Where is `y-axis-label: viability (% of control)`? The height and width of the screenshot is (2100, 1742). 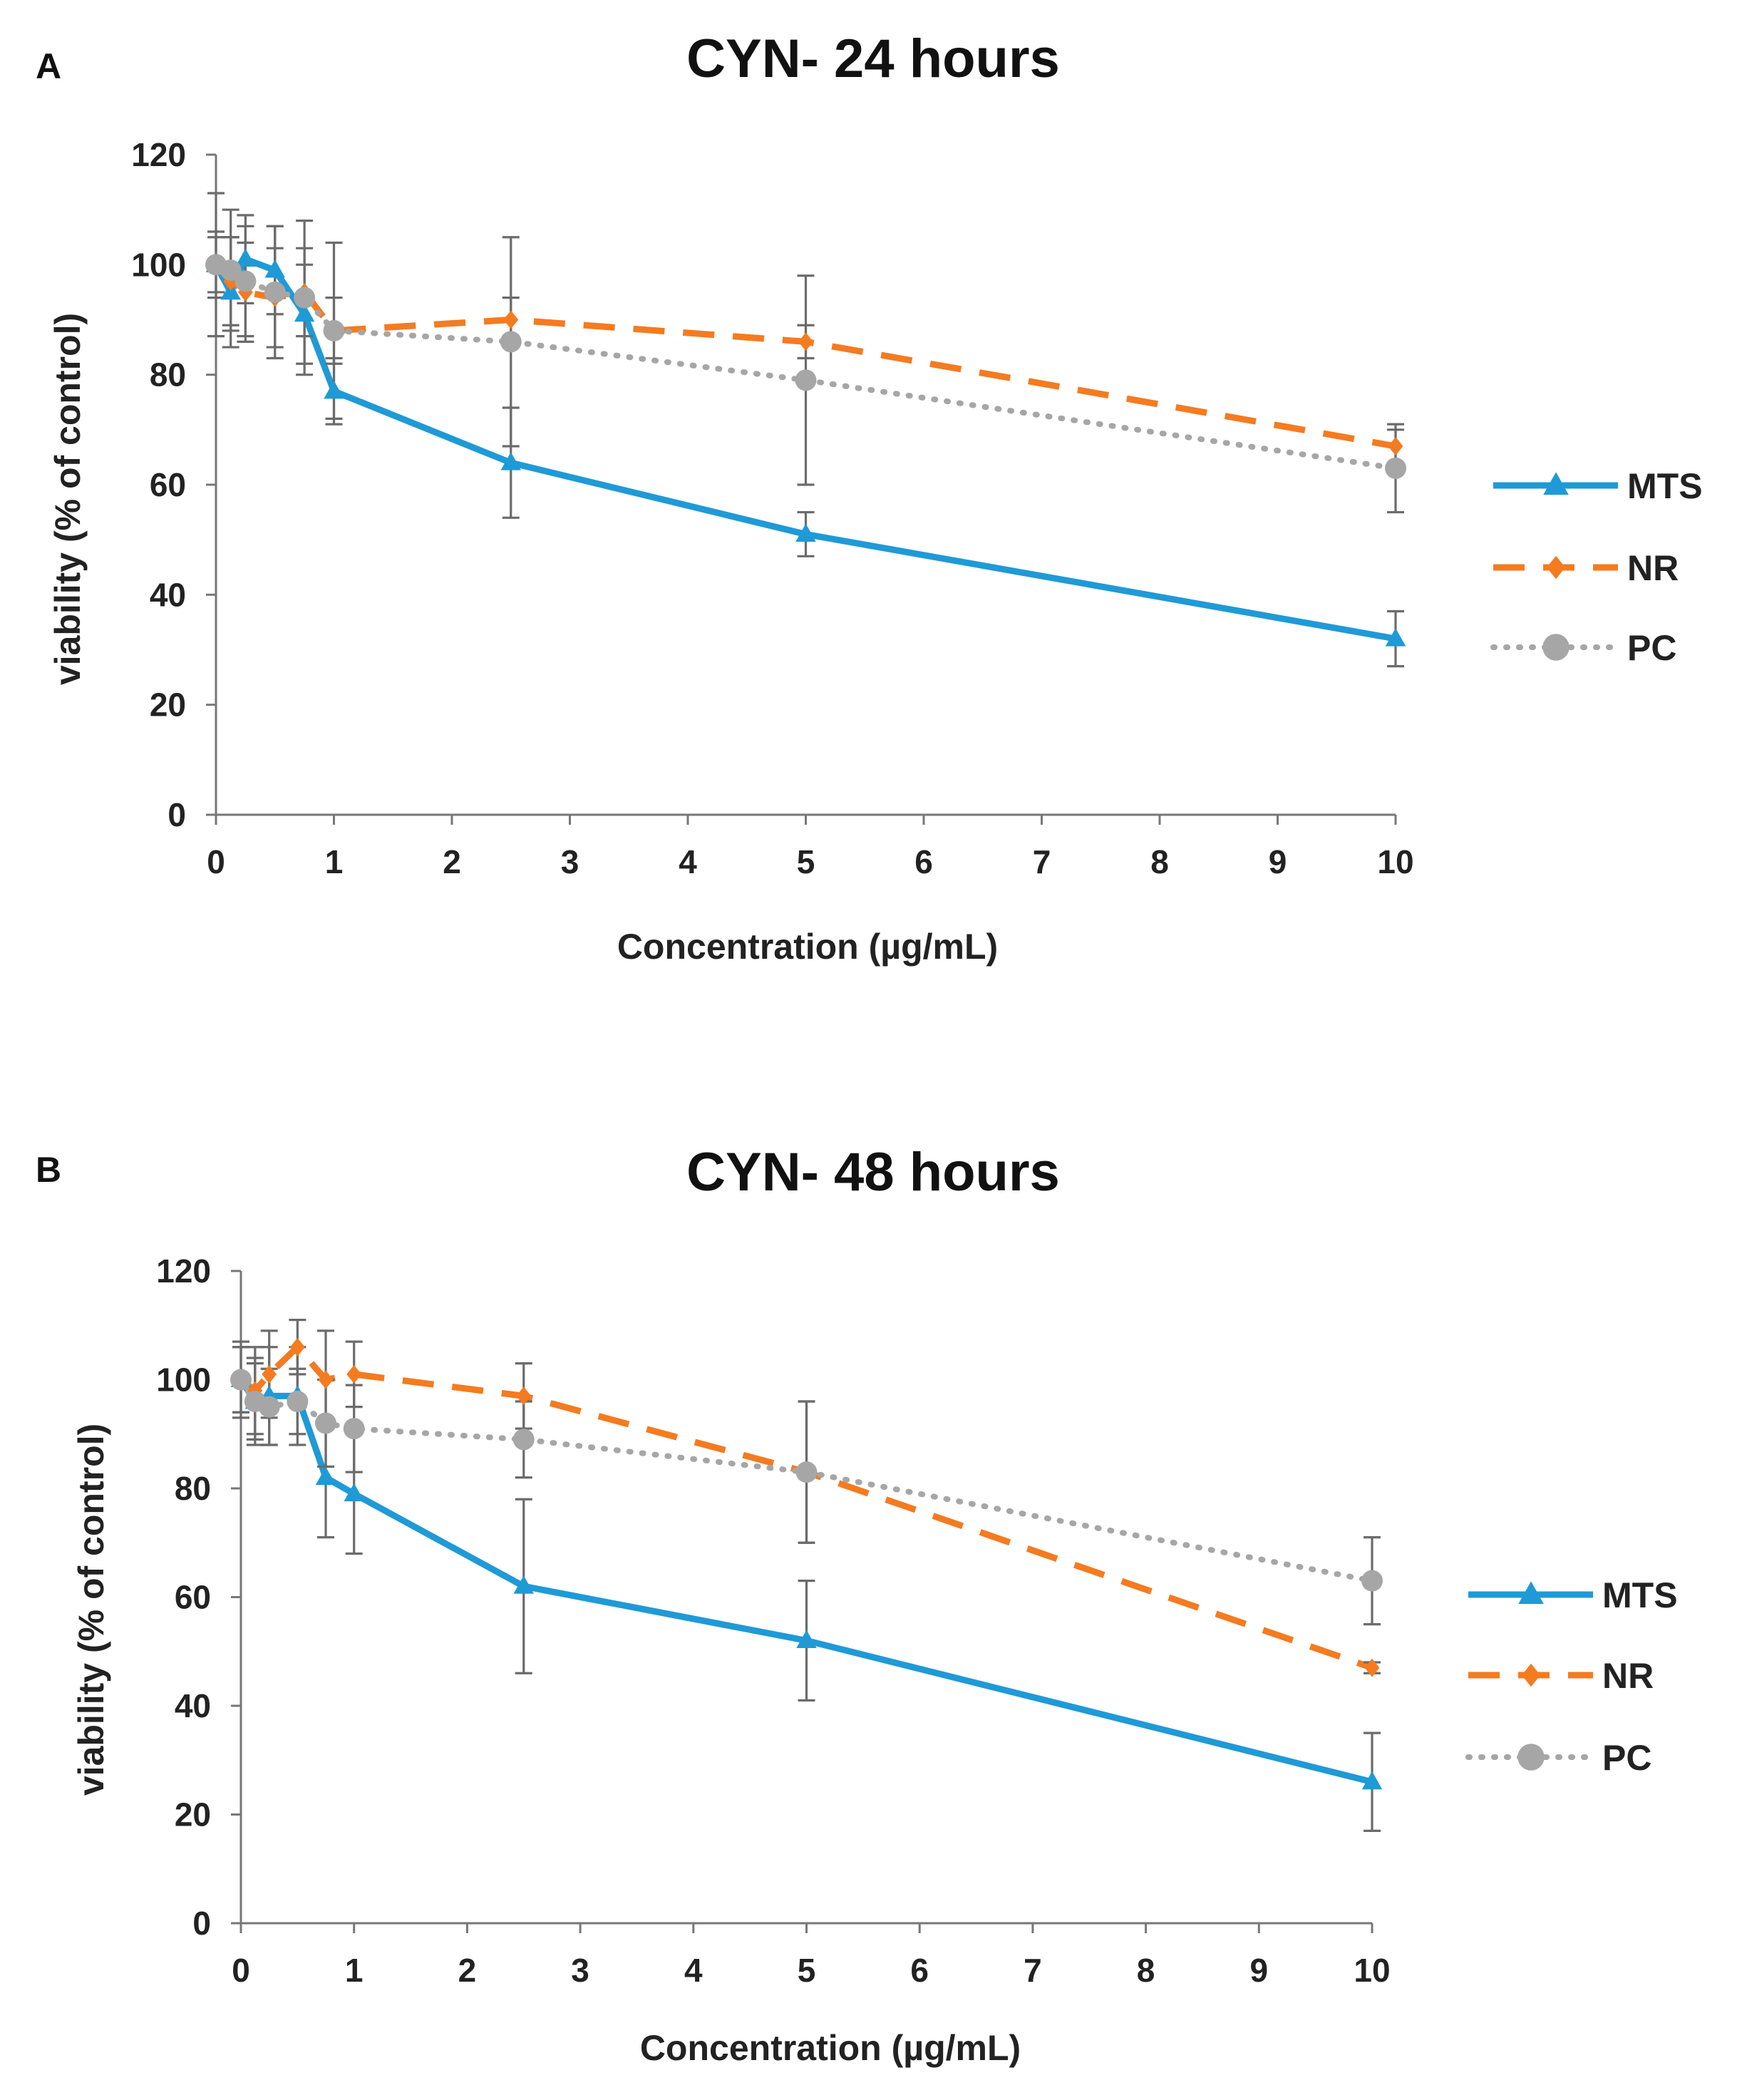
y-axis-label: viability (% of control) is located at coordinates (68, 499).